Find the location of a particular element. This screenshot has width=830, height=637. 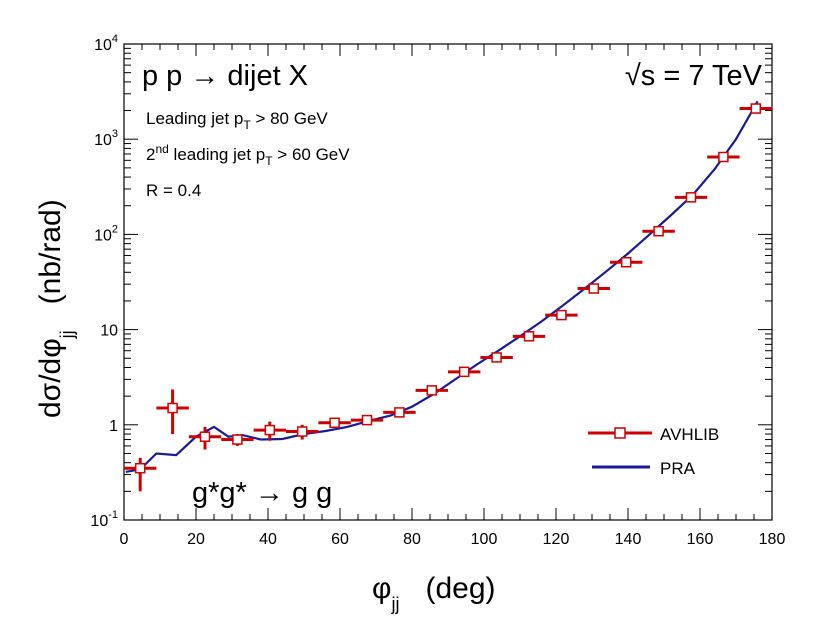

energy-label: √s = 7 TeV is located at coordinates (694, 76).